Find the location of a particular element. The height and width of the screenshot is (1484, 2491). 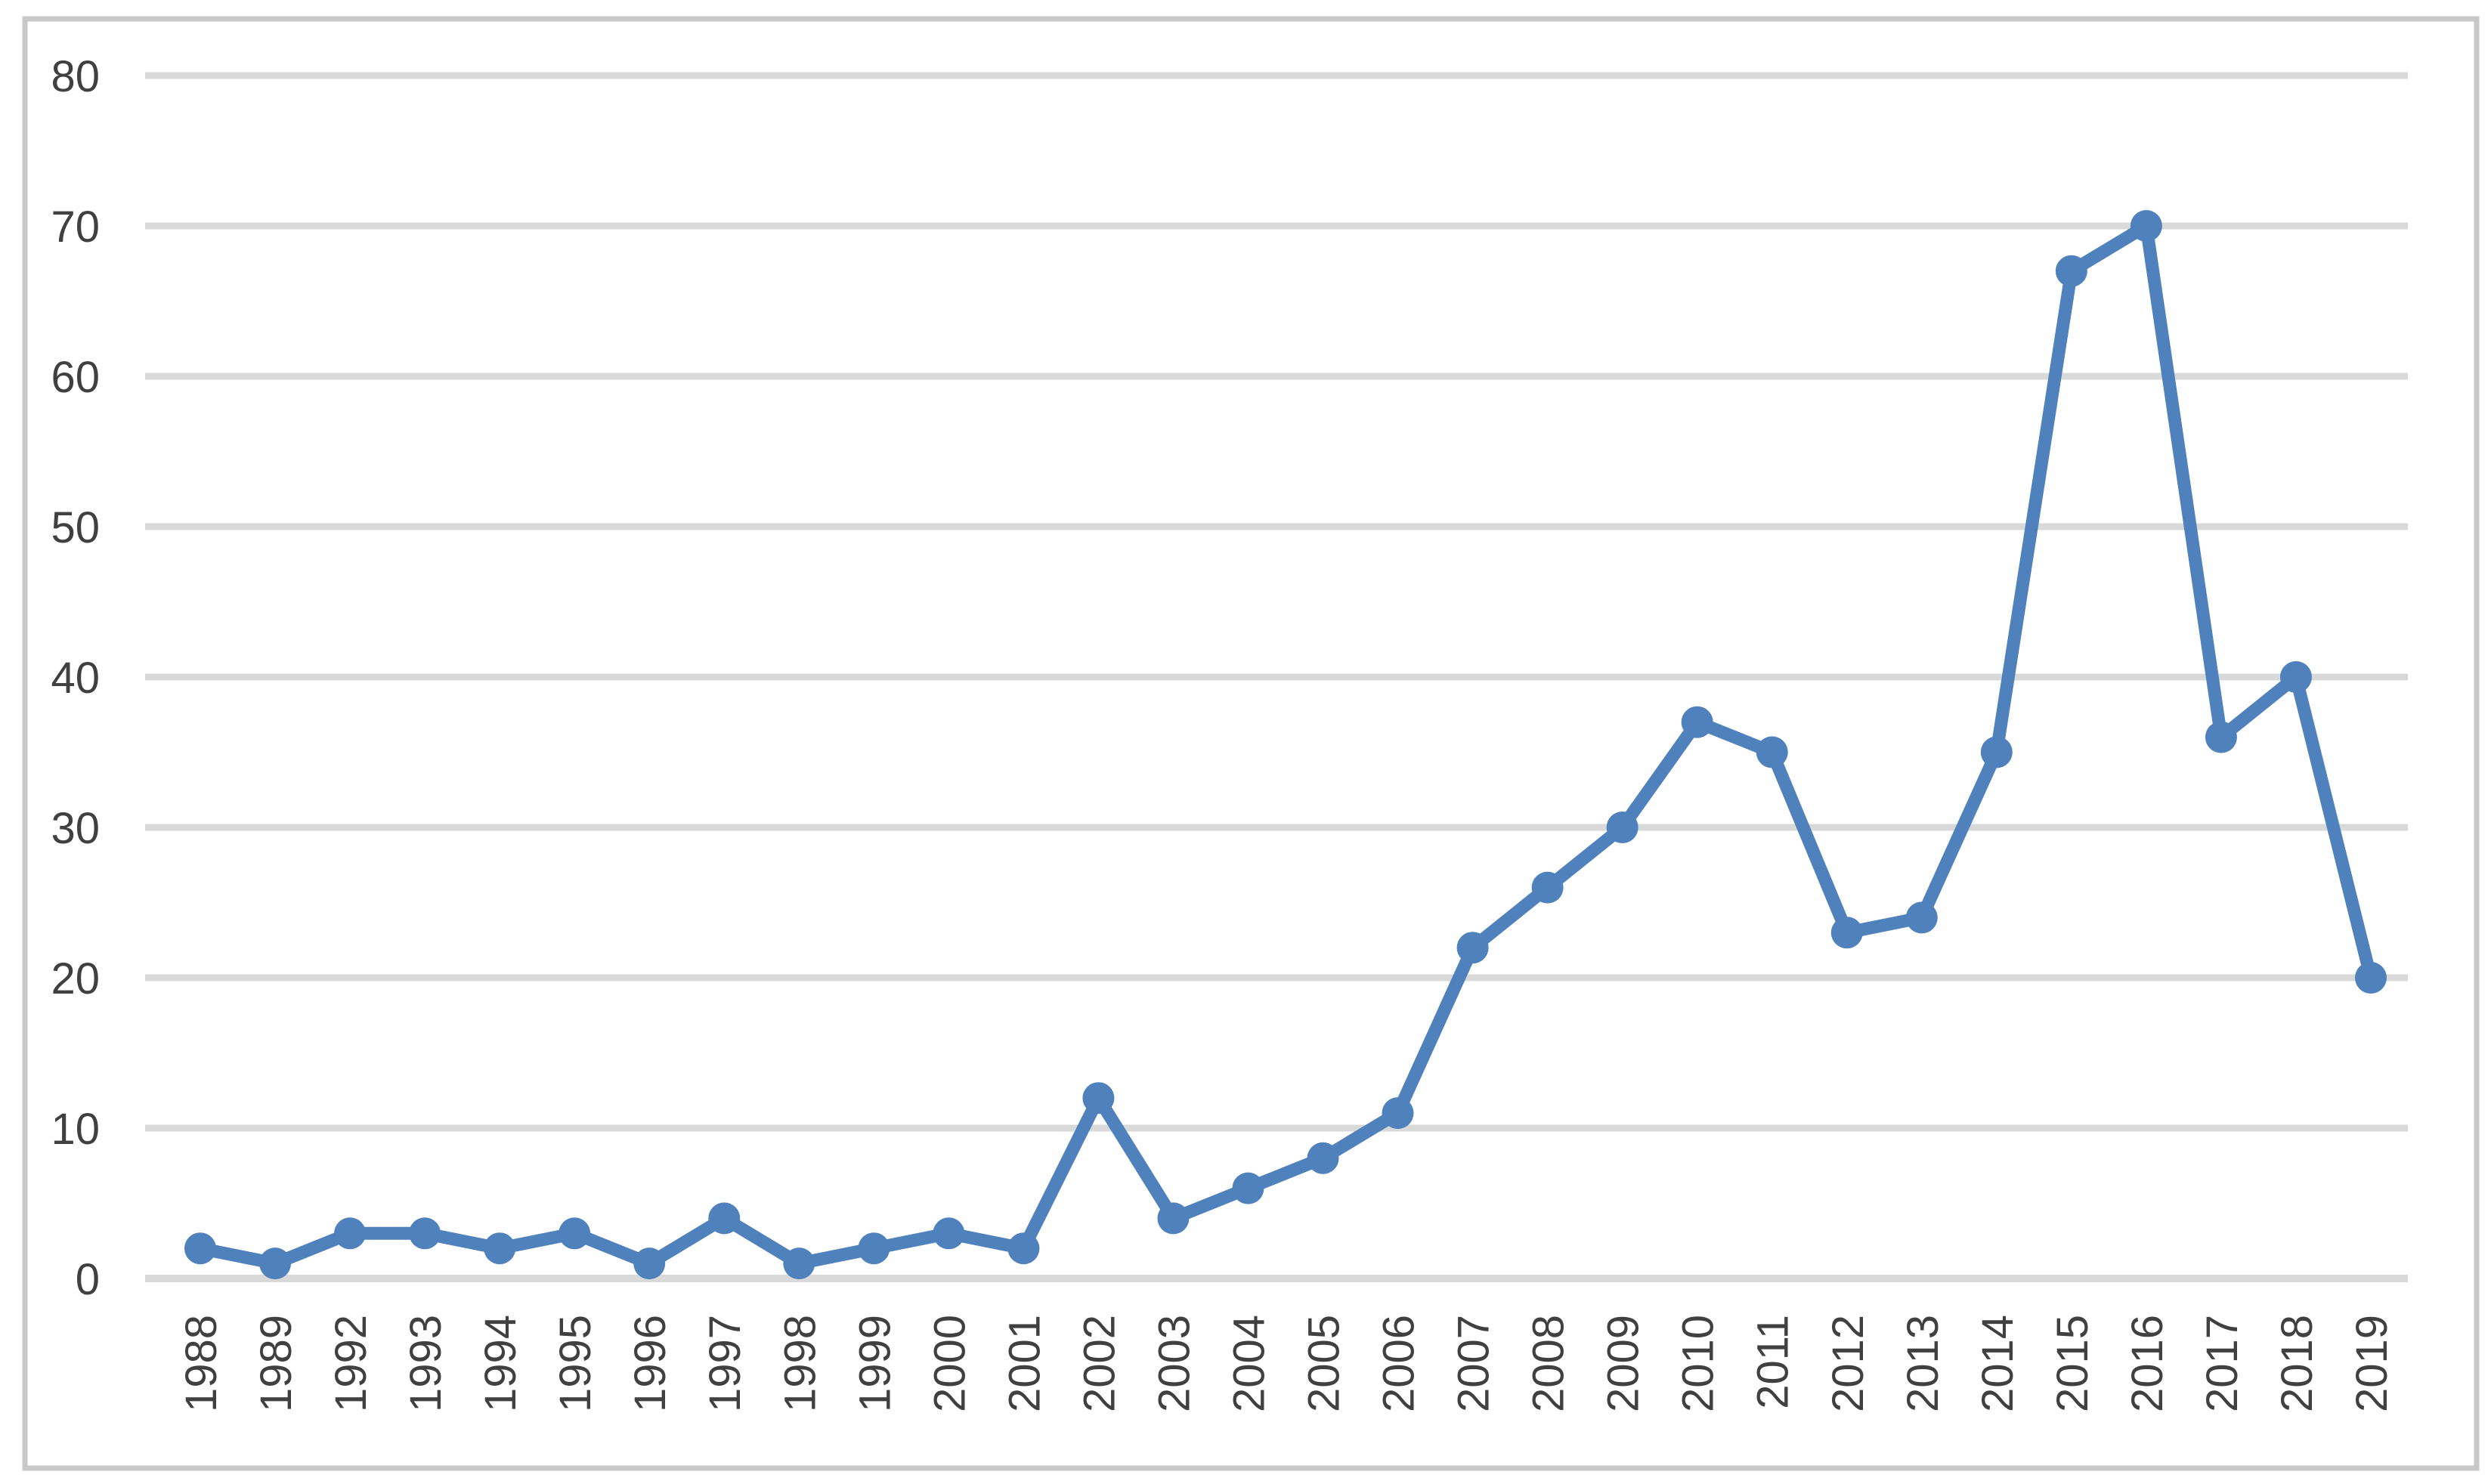

x-tick-label-1996: 1996 is located at coordinates (650, 1363).